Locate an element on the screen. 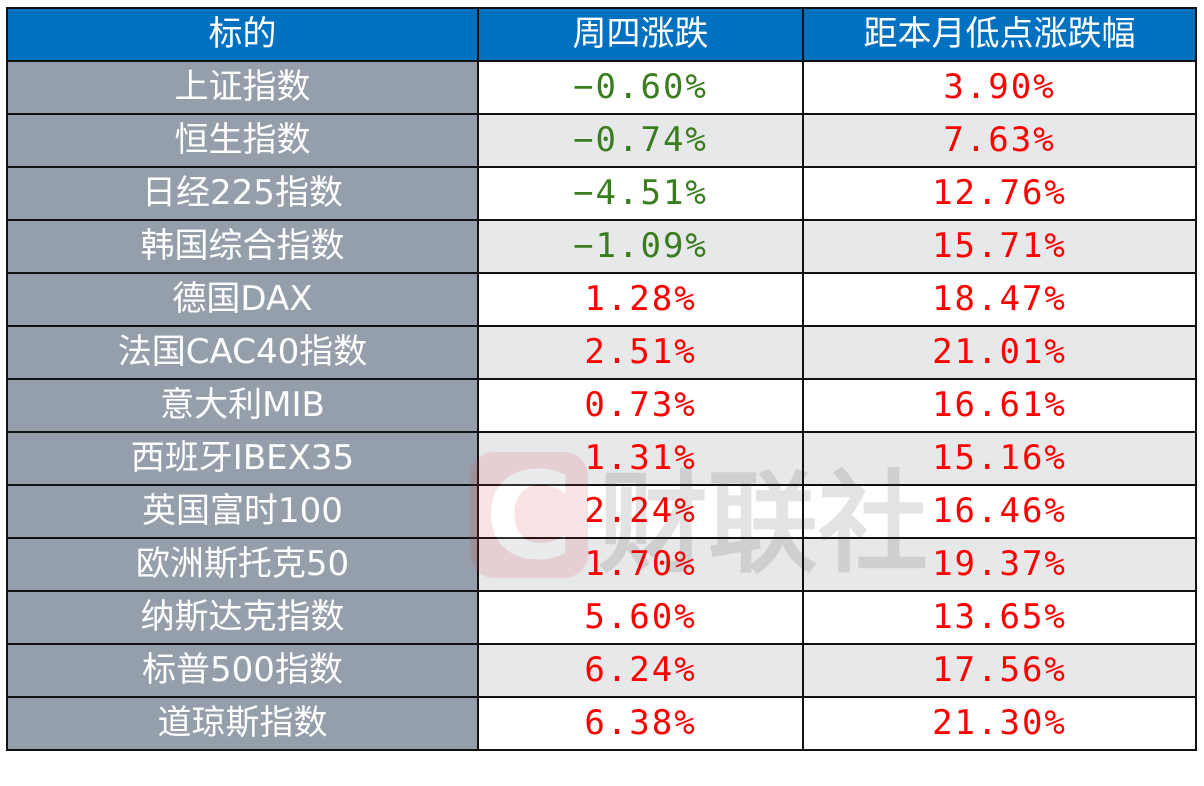  table-row: 欧洲斯托克50 1.70% 19.37% is located at coordinates (601, 564).